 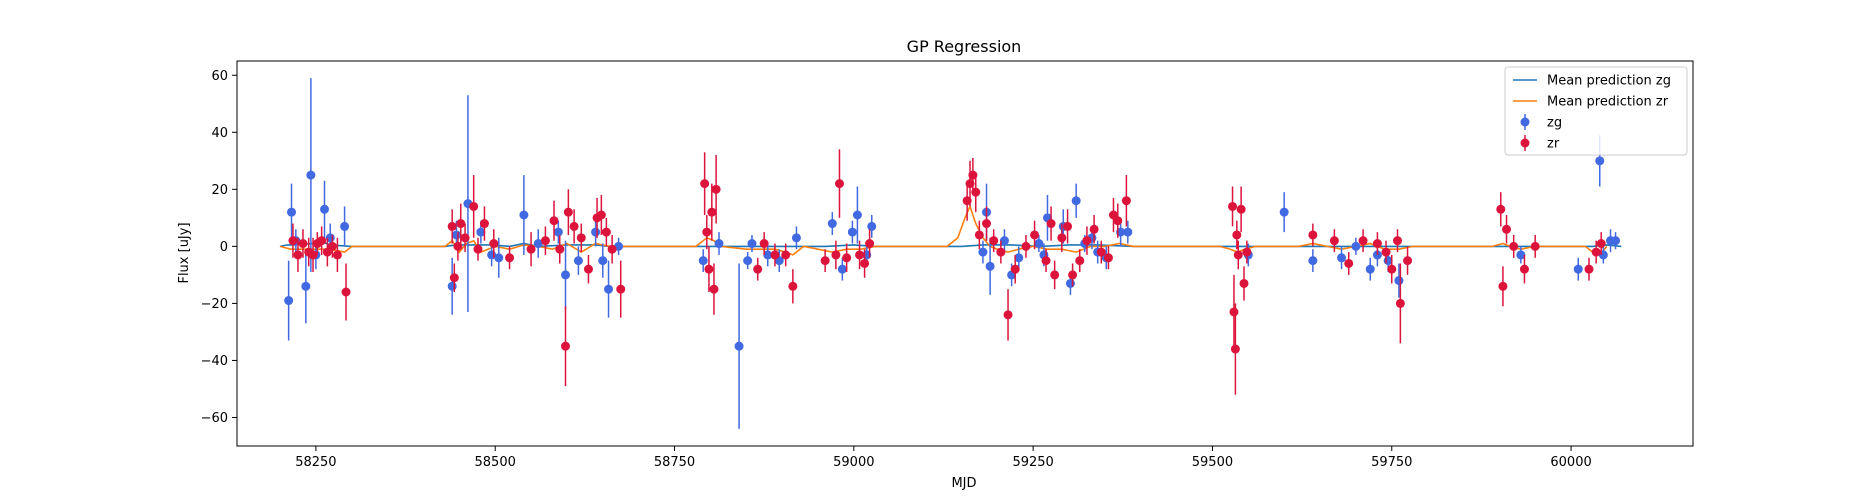 What do you see at coordinates (1570, 462) in the screenshot?
I see `x-tick-label: 60000` at bounding box center [1570, 462].